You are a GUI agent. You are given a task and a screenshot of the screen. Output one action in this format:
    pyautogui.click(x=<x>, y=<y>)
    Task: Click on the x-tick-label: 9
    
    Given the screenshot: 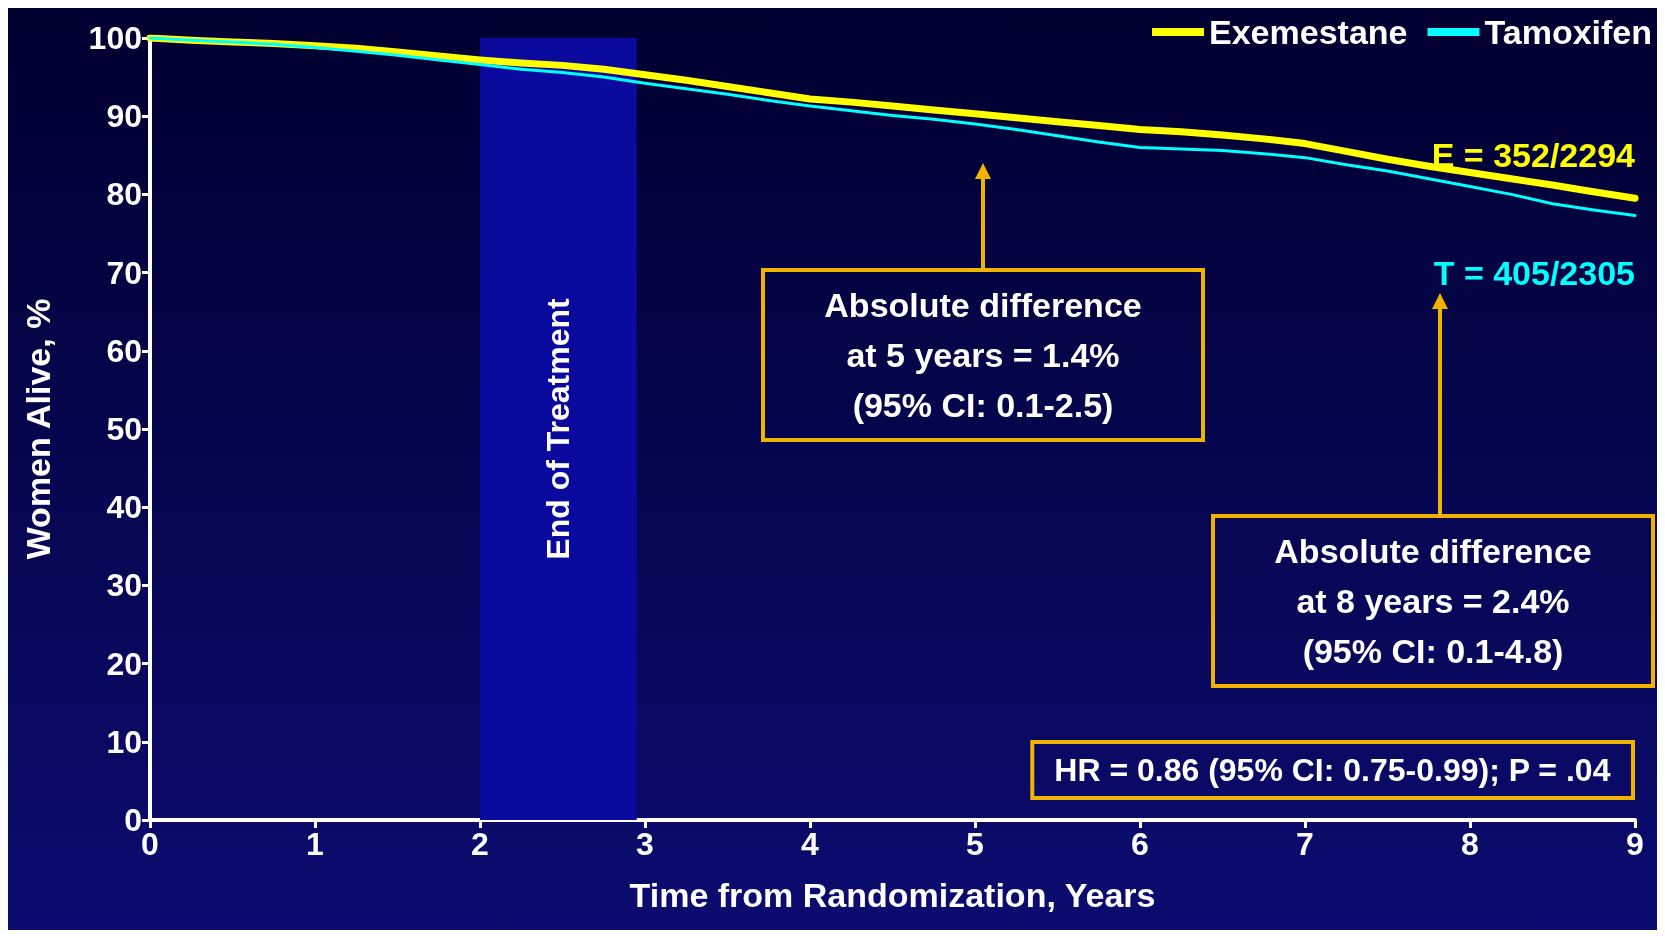 What is the action you would take?
    pyautogui.click(x=1635, y=844)
    